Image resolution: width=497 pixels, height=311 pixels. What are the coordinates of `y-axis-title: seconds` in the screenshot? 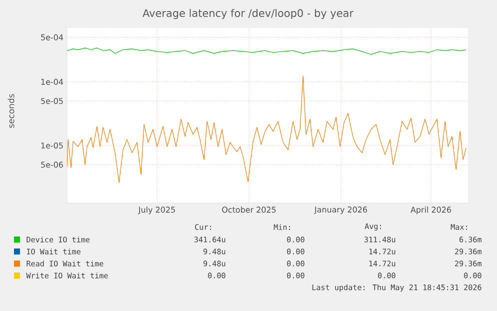 It's located at (11, 111).